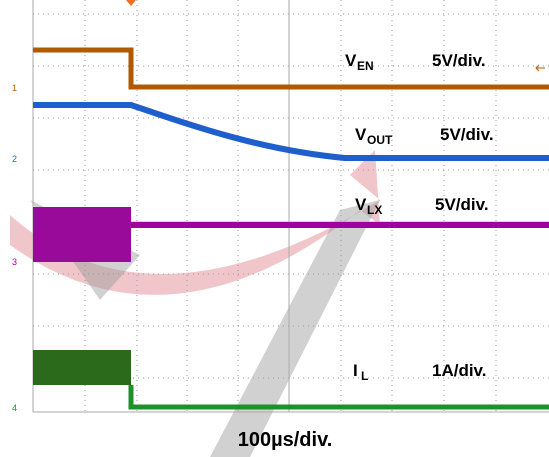  What do you see at coordinates (131, 3) in the screenshot?
I see `trigger-marker` at bounding box center [131, 3].